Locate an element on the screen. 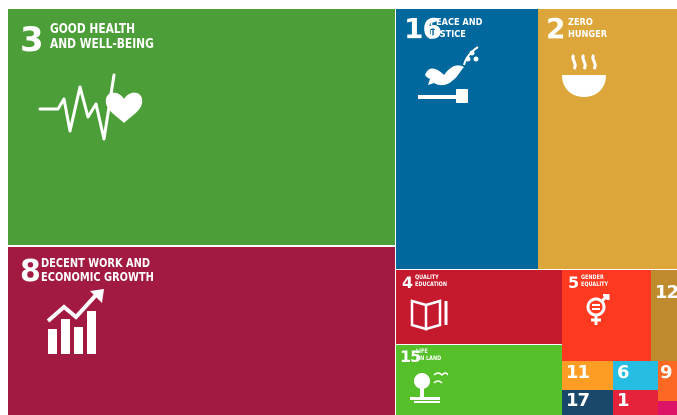 The image size is (677, 415). sdg-goal-label: GOOD HEALTH AND WELL-BEING is located at coordinates (102, 37).